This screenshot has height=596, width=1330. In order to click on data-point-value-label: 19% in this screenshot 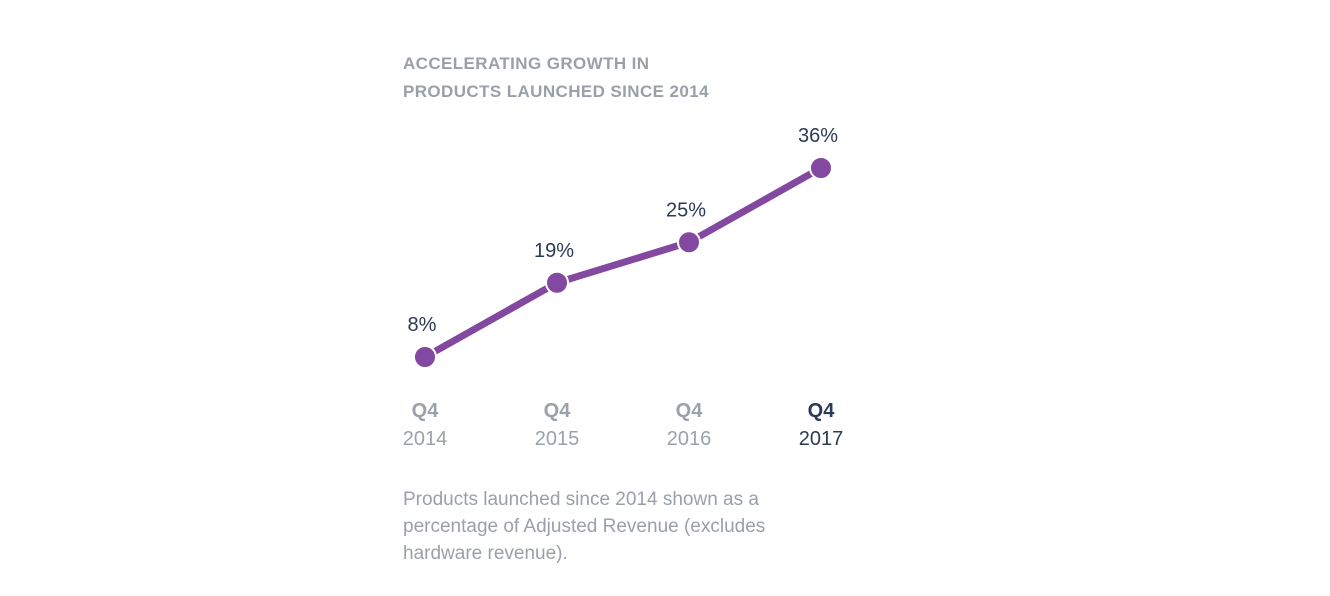, I will do `click(554, 251)`.